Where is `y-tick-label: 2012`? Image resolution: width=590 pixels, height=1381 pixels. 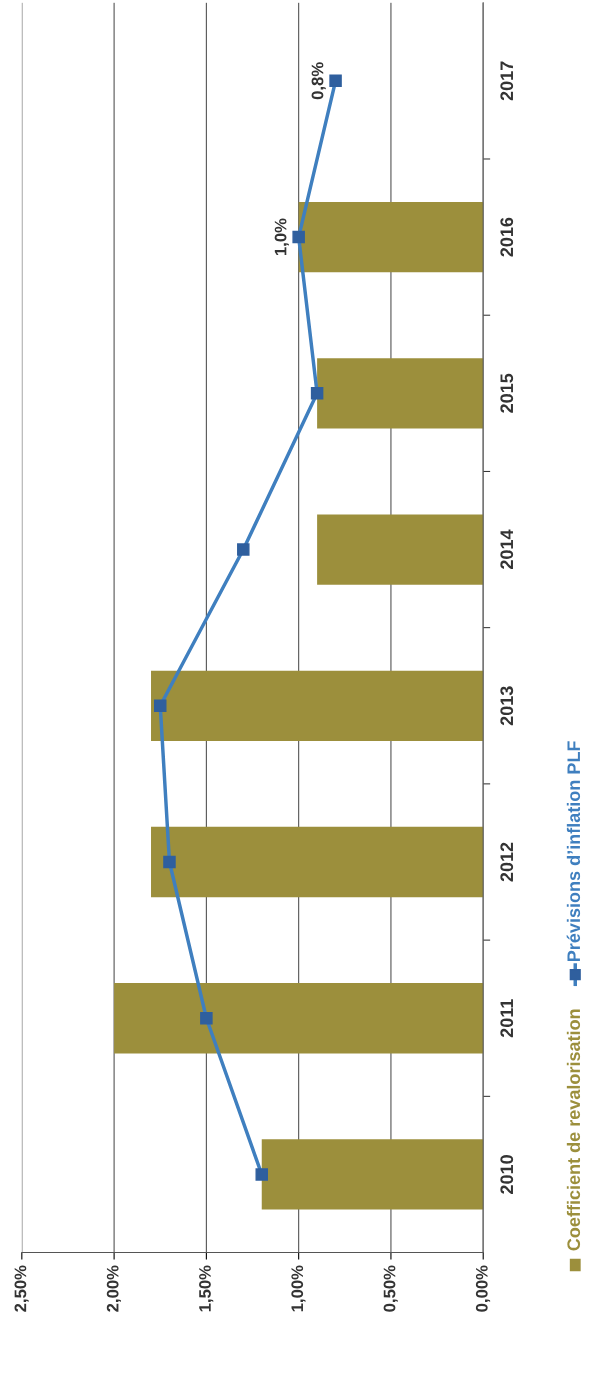 y-tick-label: 2012 is located at coordinates (507, 862).